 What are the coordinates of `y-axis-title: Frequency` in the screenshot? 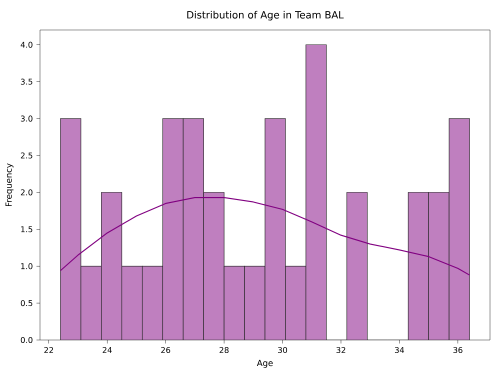 It's located at (10, 184).